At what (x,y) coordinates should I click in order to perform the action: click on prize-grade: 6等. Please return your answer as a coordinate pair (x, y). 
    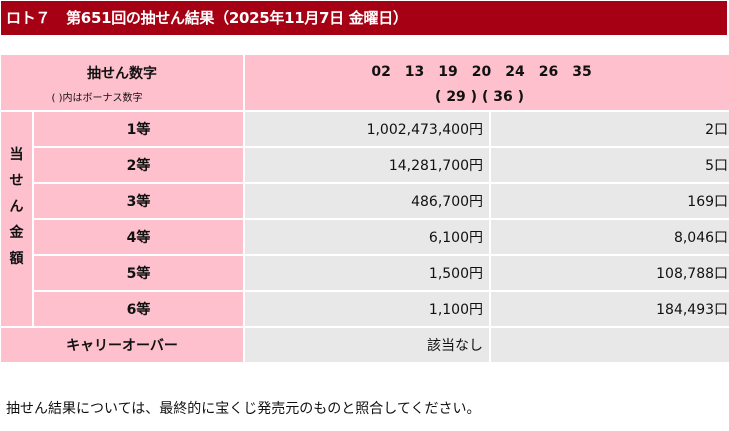
    Looking at the image, I should click on (139, 309).